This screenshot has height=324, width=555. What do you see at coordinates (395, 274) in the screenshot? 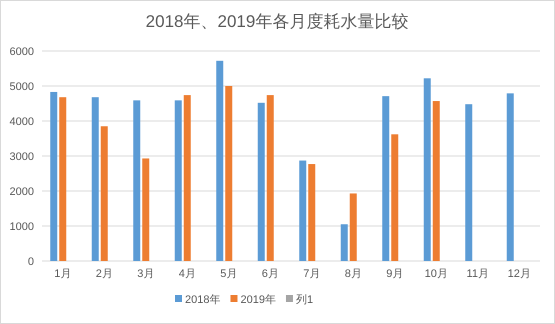
I see `x-tick-label: 9月` at bounding box center [395, 274].